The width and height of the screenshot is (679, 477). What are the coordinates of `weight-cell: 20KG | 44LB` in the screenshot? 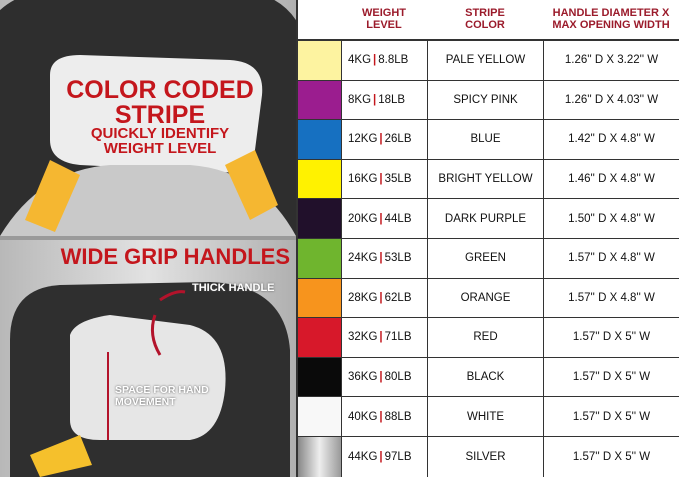 It's located at (384, 218).